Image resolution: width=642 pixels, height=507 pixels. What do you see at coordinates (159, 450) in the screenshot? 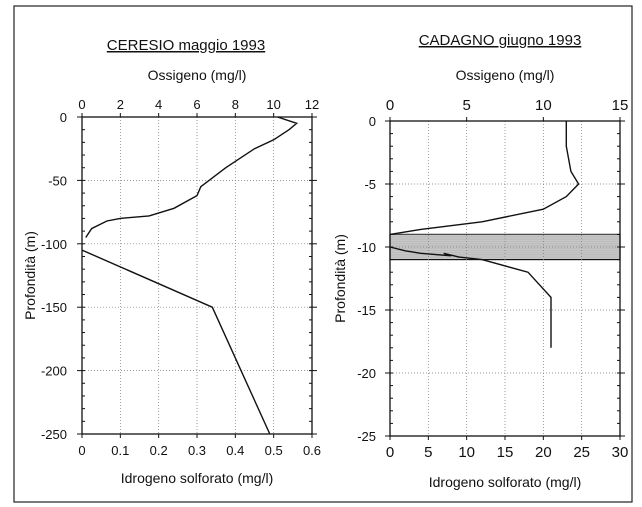
I see `bottom-tick-label: 0.2` at bounding box center [159, 450].